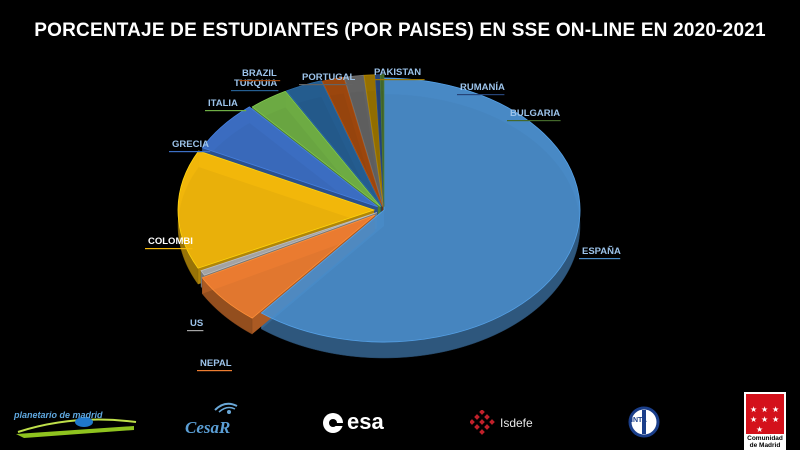  Describe the element at coordinates (601, 251) in the screenshot. I see `label-españa: ESPAÑA` at that location.